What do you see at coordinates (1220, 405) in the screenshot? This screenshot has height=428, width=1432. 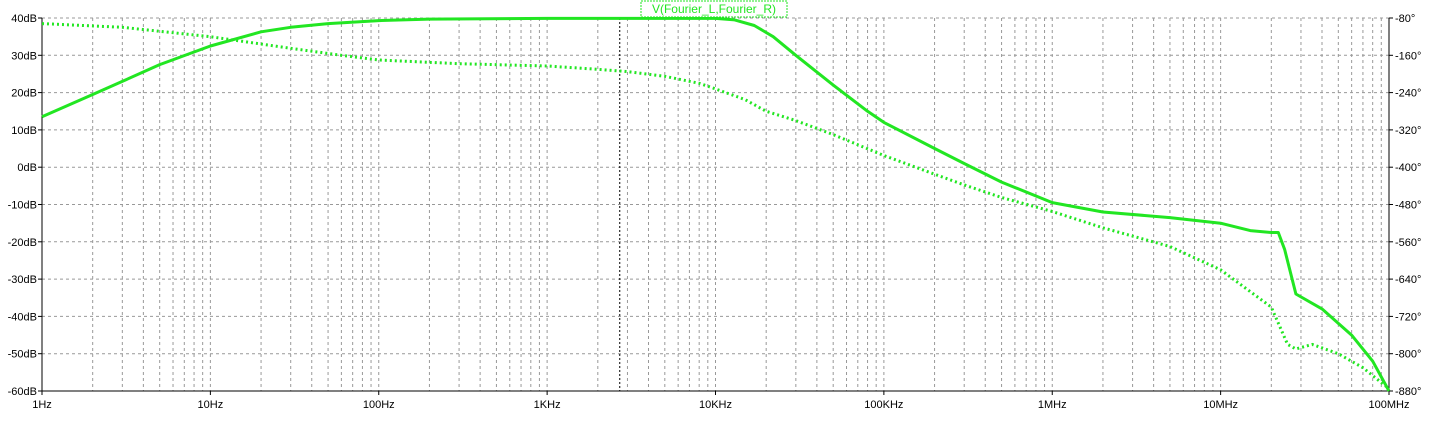 I see `x-tick-label: 10MHz` at bounding box center [1220, 405].